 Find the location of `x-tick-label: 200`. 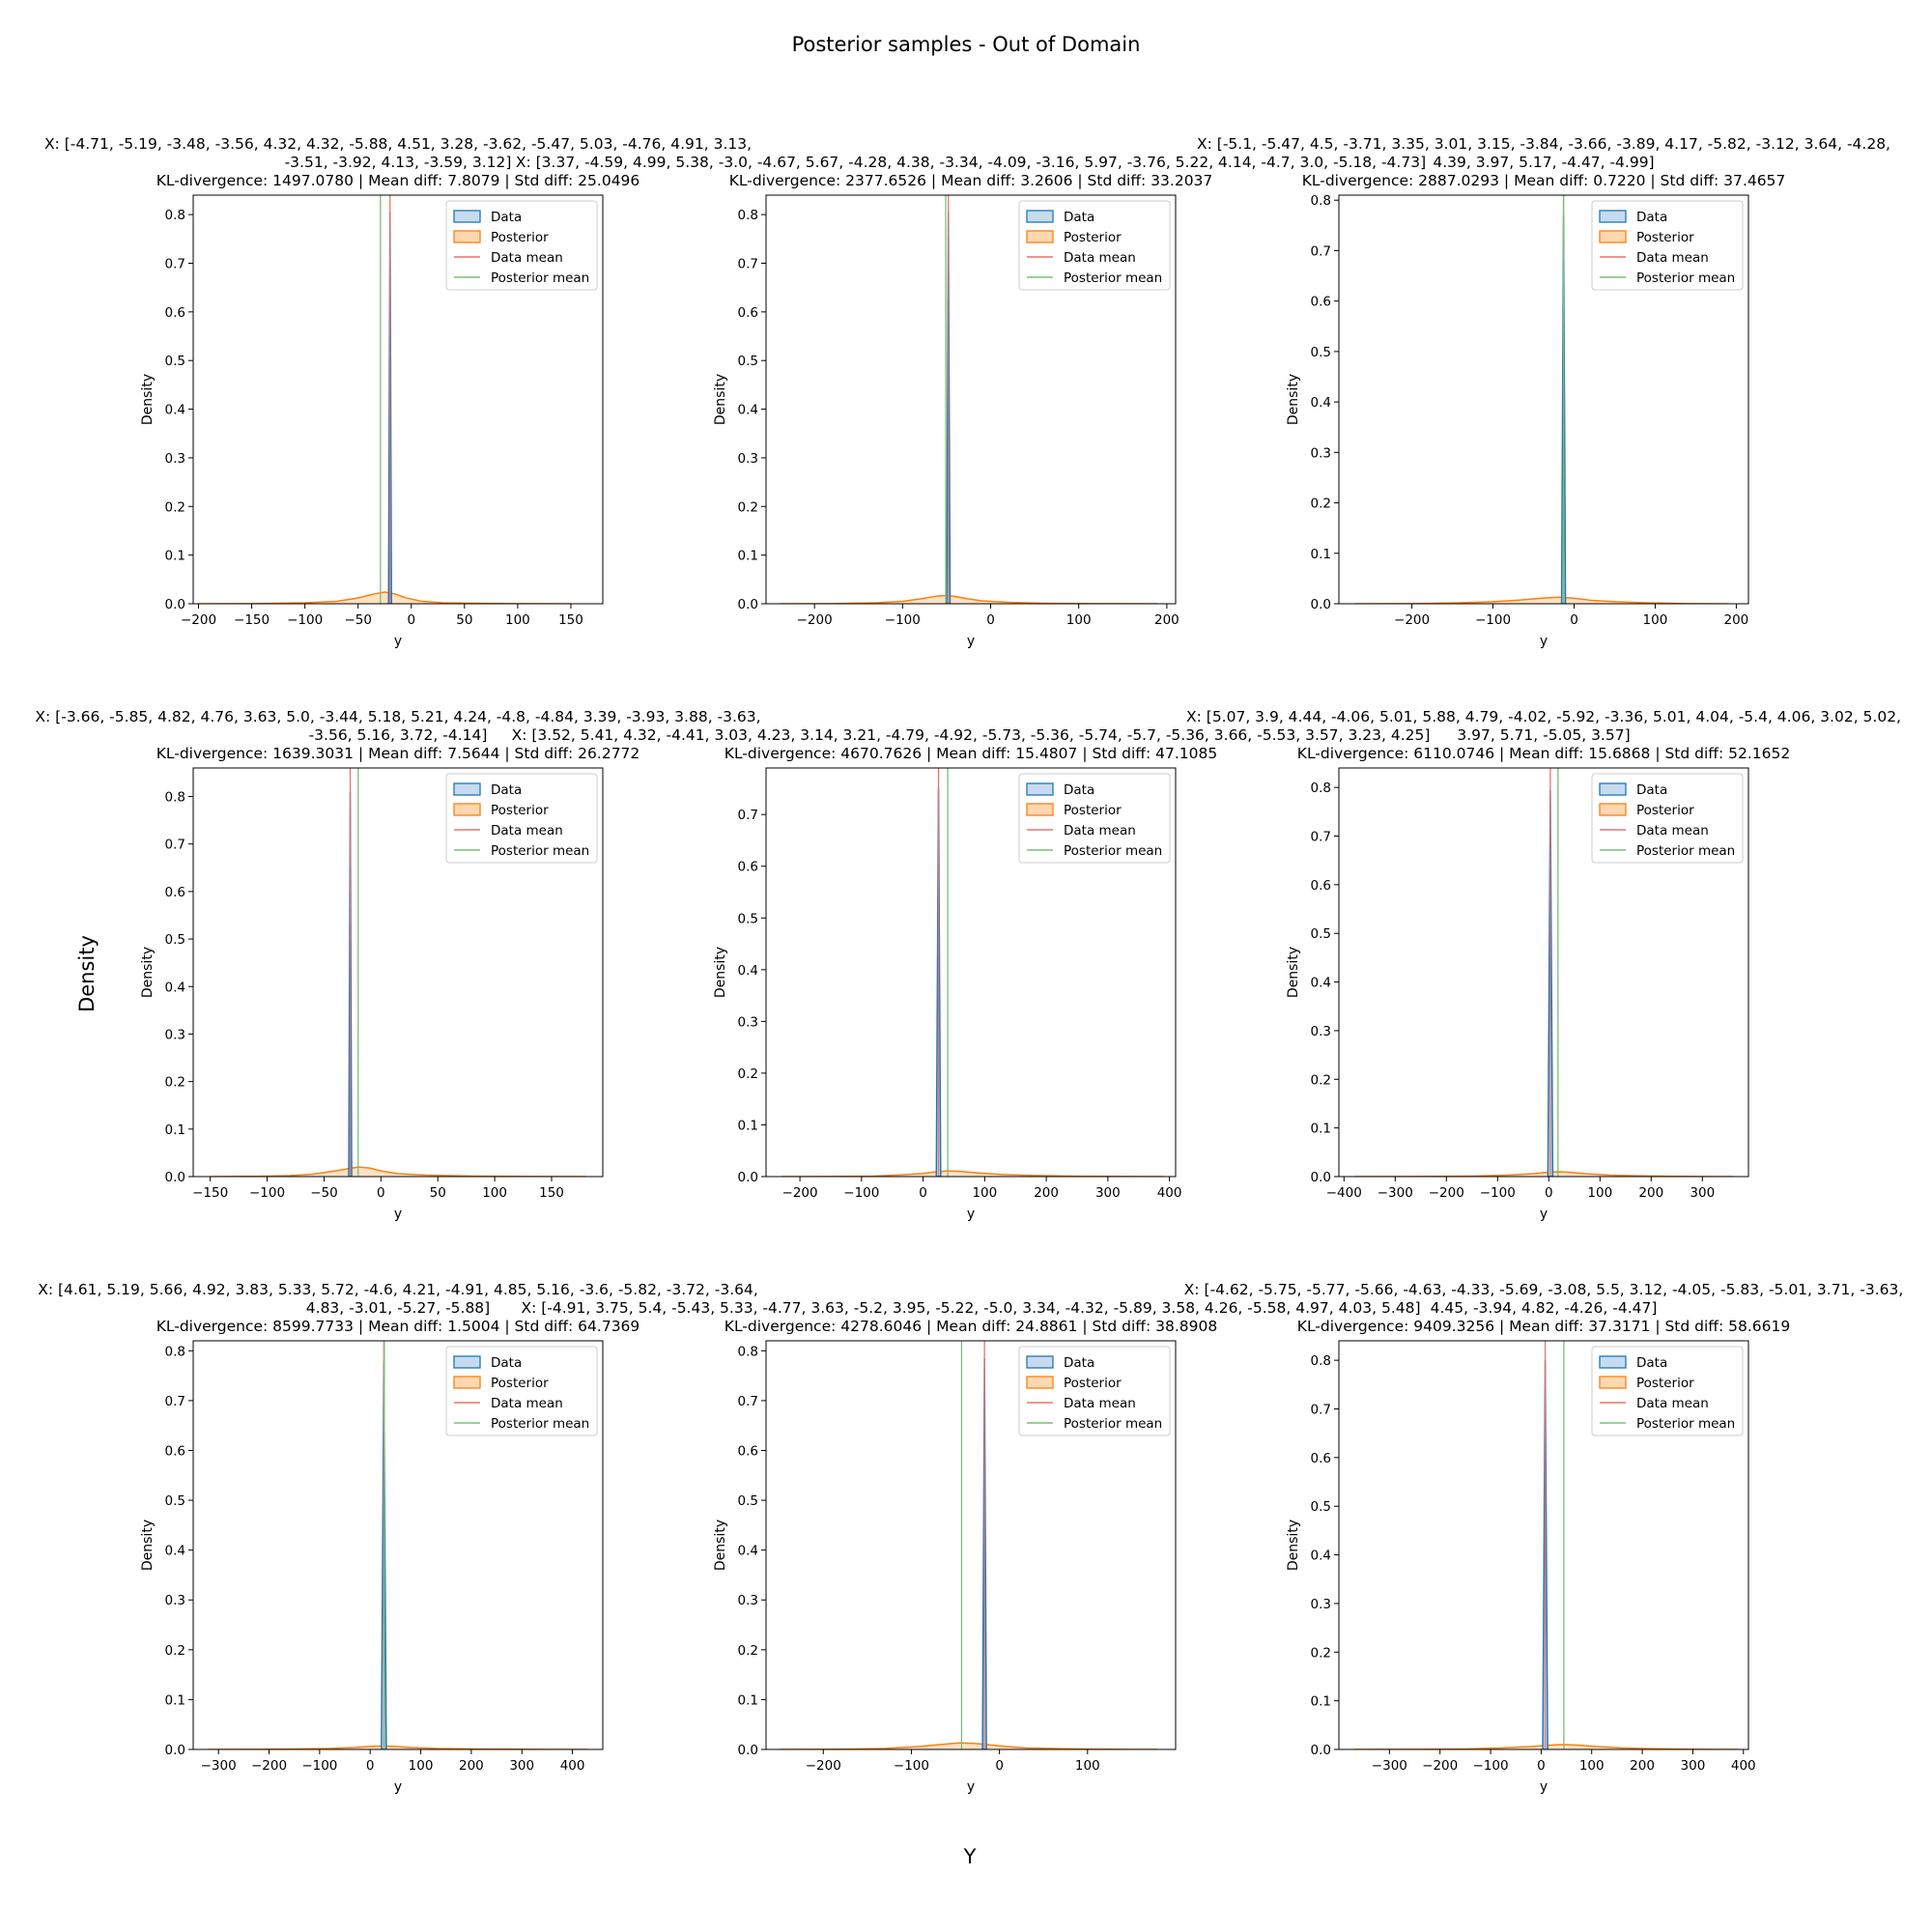

x-tick-label: 200 is located at coordinates (1046, 1193).